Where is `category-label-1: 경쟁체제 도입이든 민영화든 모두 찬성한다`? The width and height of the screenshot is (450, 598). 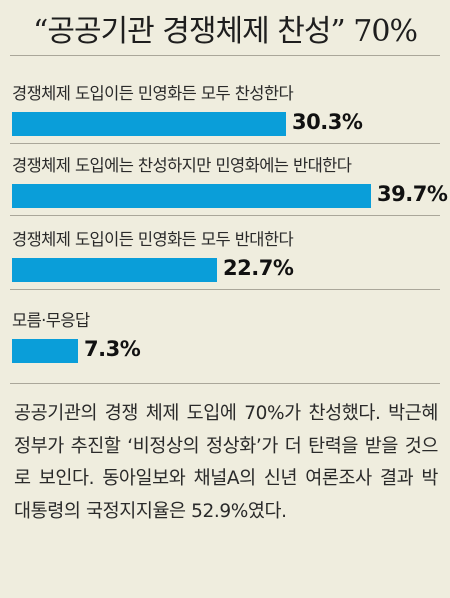
category-label-1: 경쟁체제 도입이든 민영화든 모두 찬성한다 is located at coordinates (153, 93).